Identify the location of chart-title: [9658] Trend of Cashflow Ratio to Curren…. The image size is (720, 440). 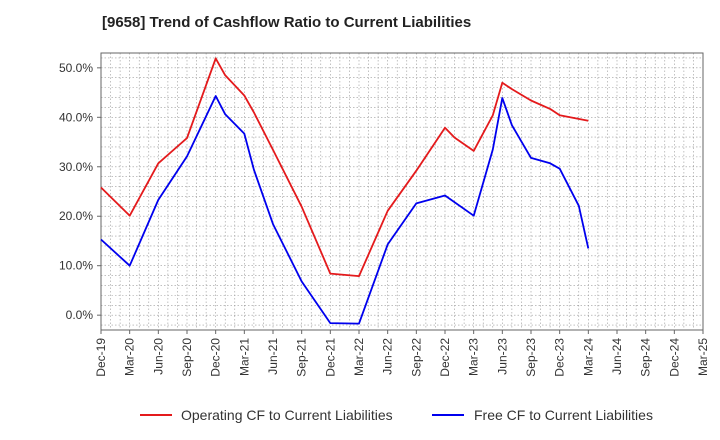
(287, 22).